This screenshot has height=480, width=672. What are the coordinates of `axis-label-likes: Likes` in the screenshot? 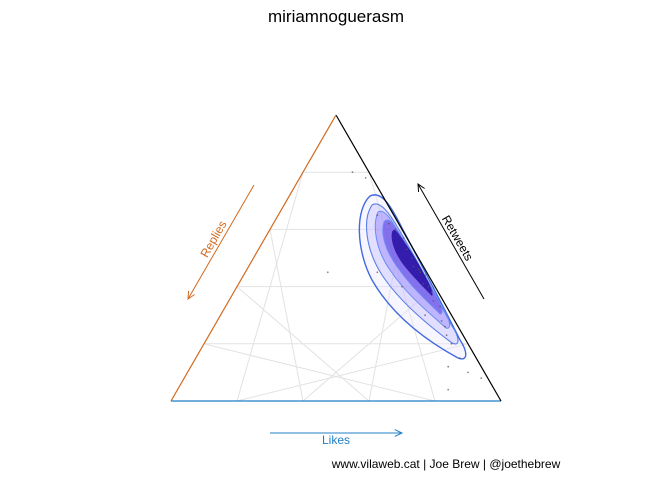 It's located at (336, 440).